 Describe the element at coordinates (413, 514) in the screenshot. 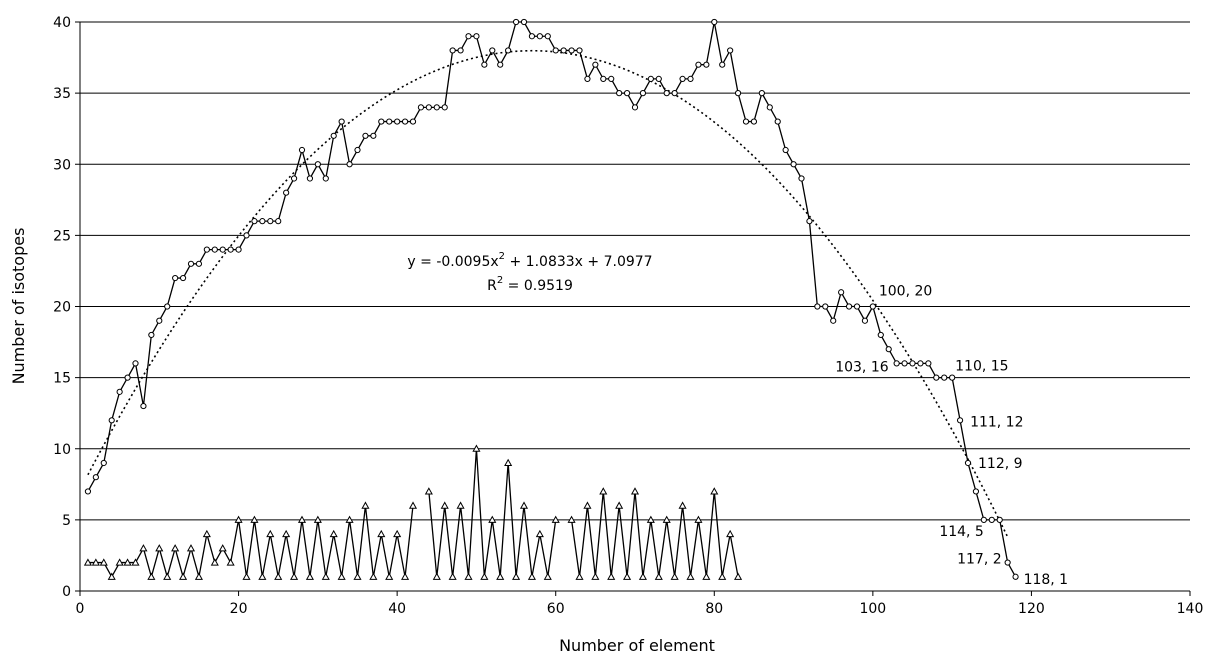

I see `series-2-line` at that location.